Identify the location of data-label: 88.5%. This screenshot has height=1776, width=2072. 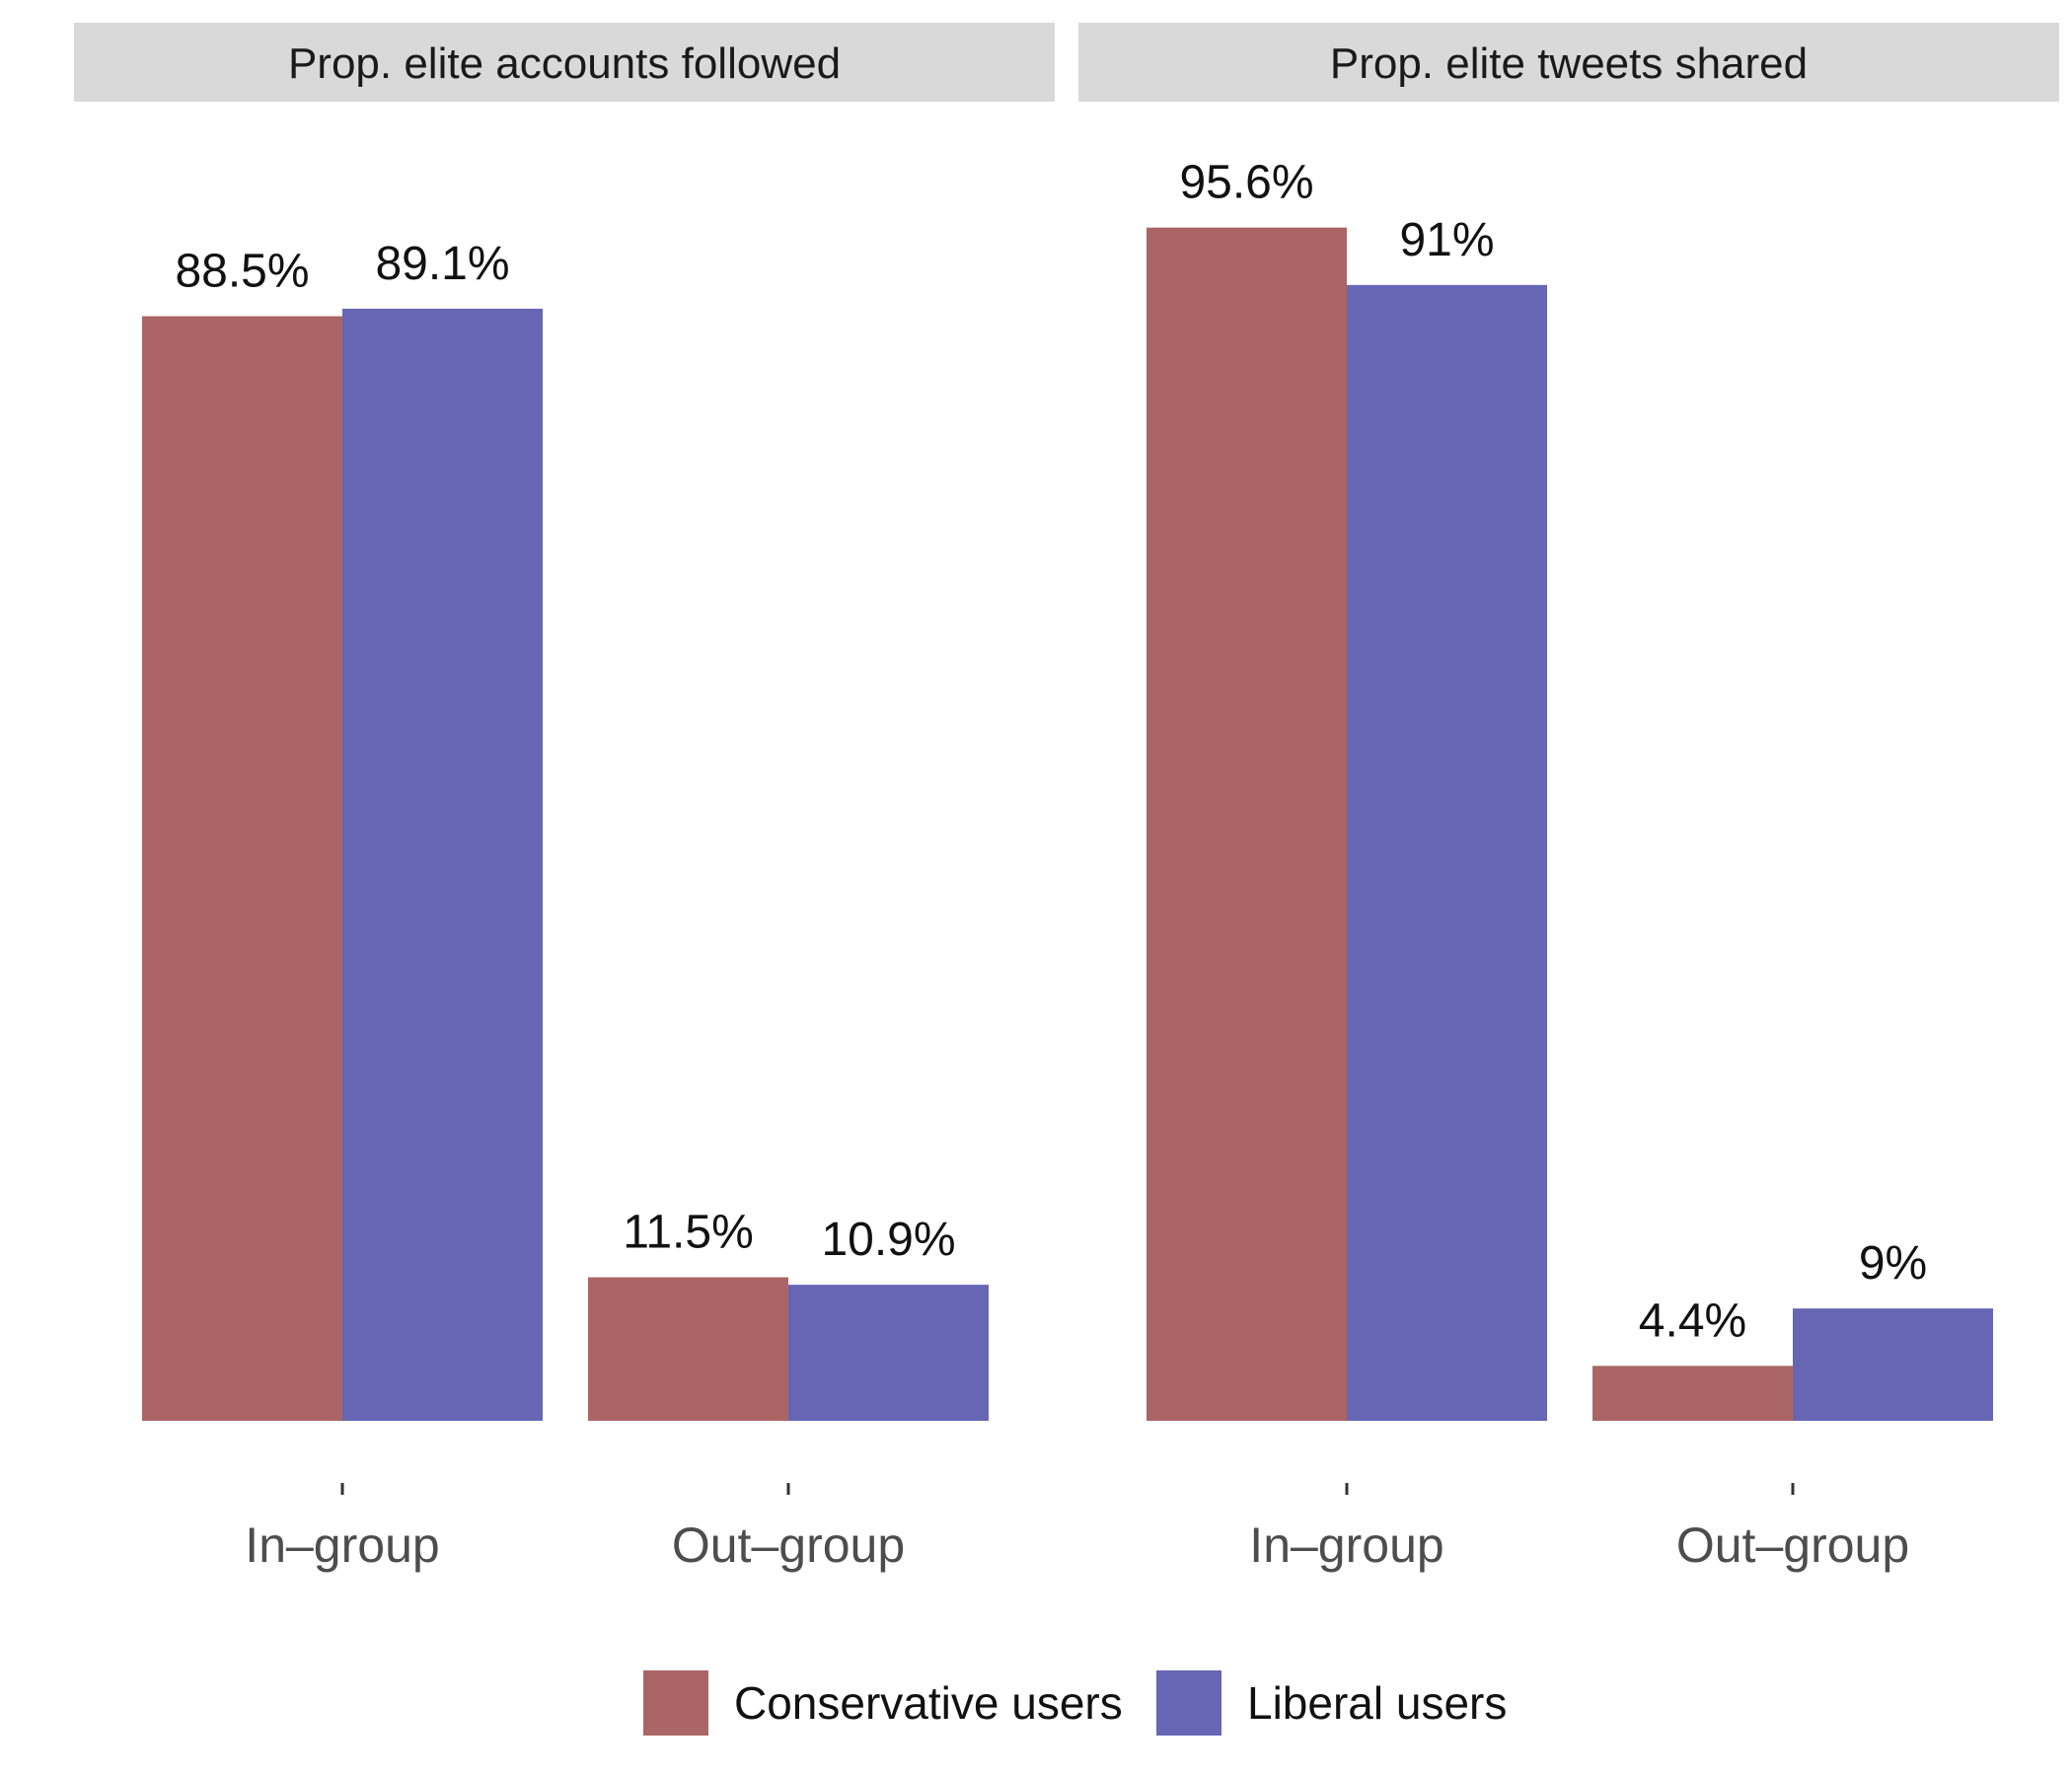
(242, 271).